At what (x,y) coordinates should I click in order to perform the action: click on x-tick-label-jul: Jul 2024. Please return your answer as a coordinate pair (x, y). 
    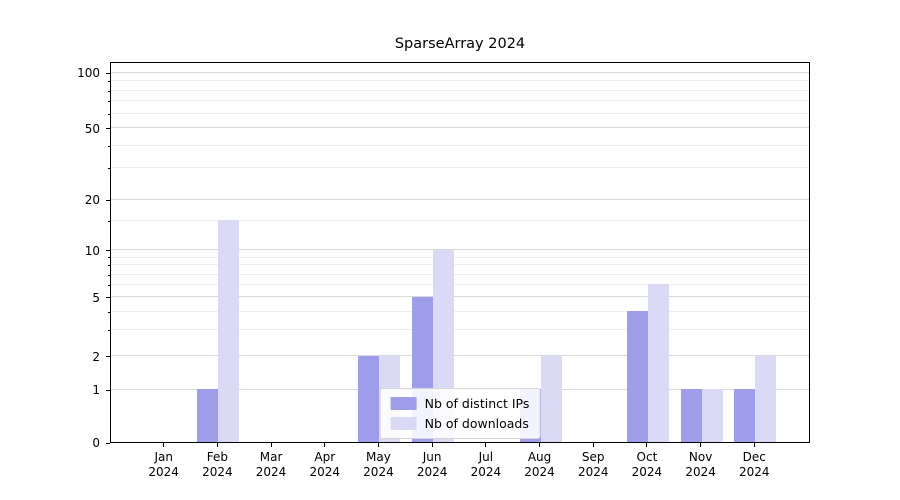
    Looking at the image, I should click on (486, 465).